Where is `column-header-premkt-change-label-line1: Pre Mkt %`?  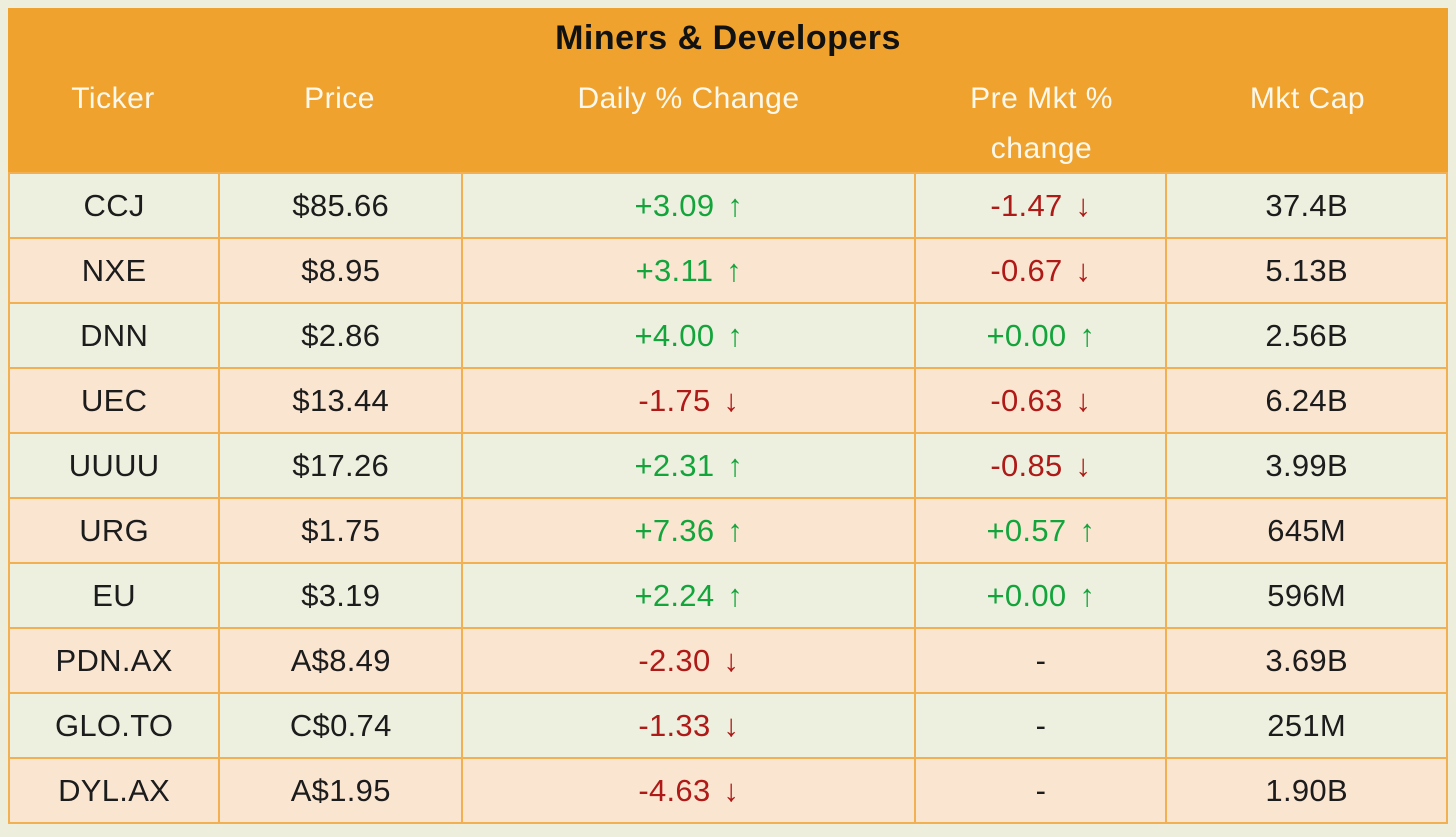
column-header-premkt-change-label-line1: Pre Mkt % is located at coordinates (1041, 98).